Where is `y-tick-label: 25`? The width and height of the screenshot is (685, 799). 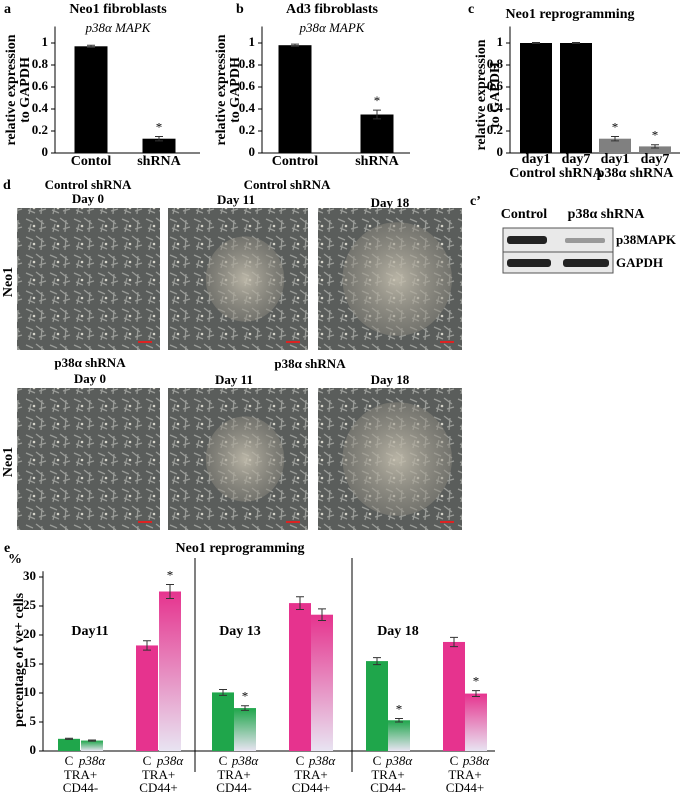
y-tick-label: 25 is located at coordinates (30, 604).